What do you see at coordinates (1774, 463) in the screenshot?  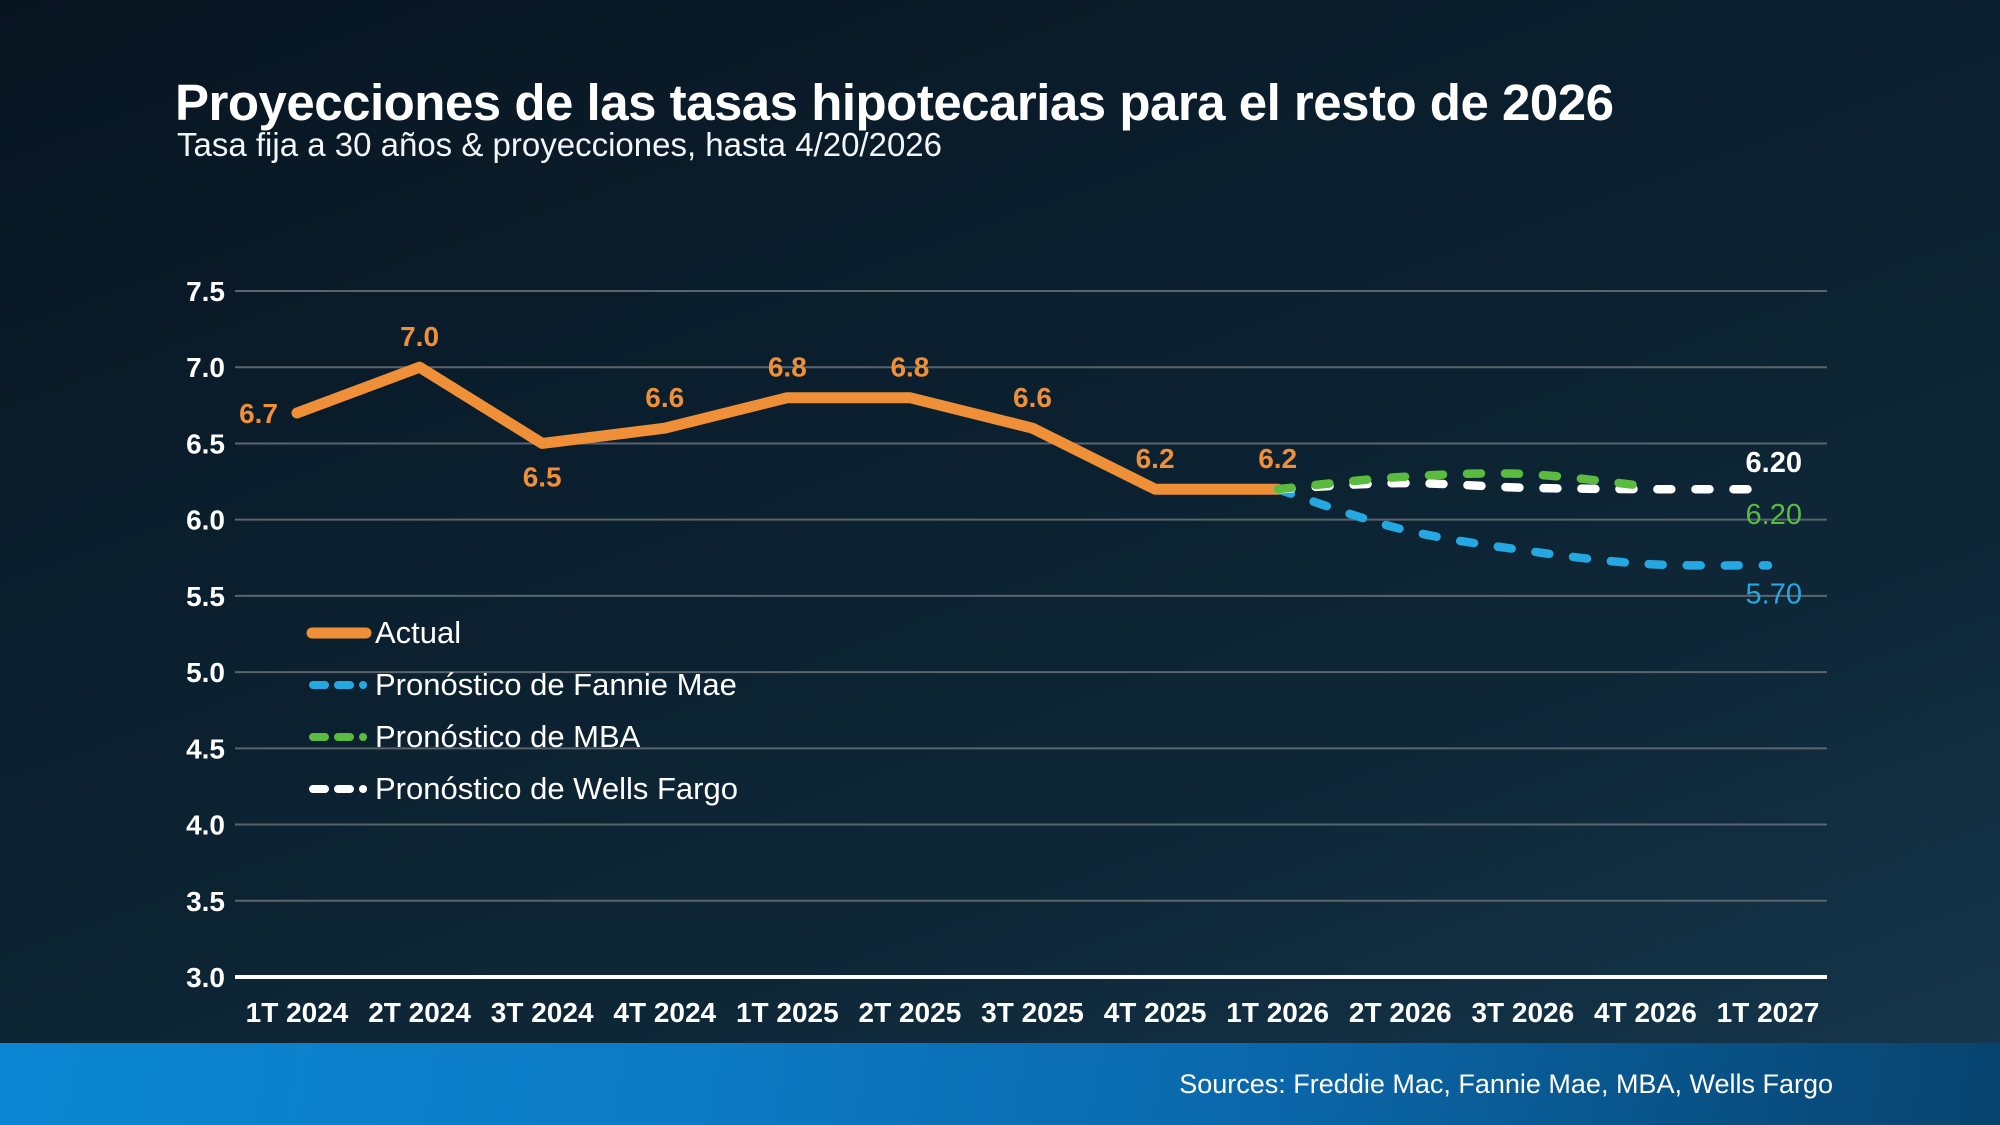 I see `end-label-pronostico-de-wells-fargo: 6.20` at bounding box center [1774, 463].